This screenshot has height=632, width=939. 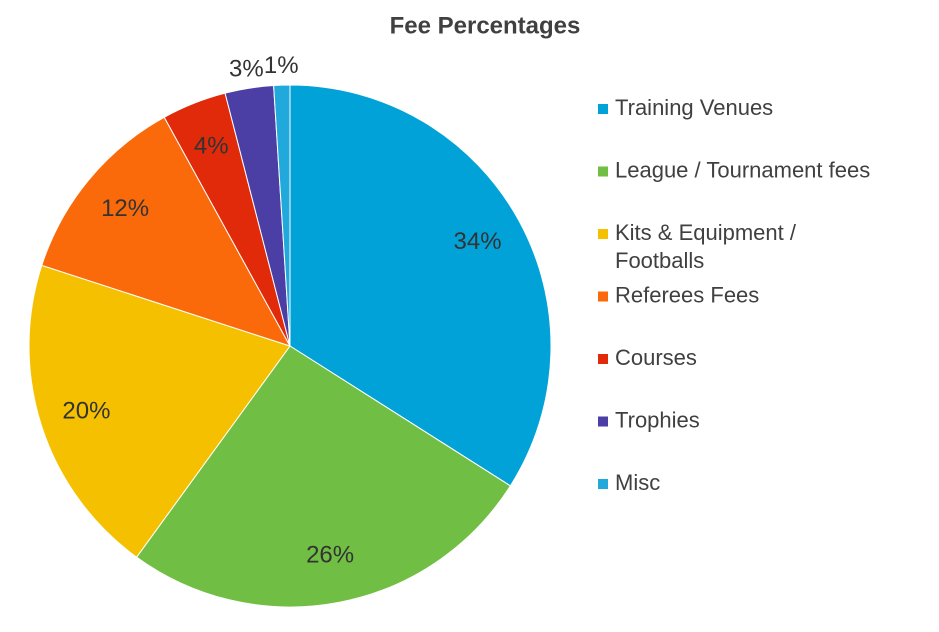 I want to click on data-label: 20%, so click(x=86, y=410).